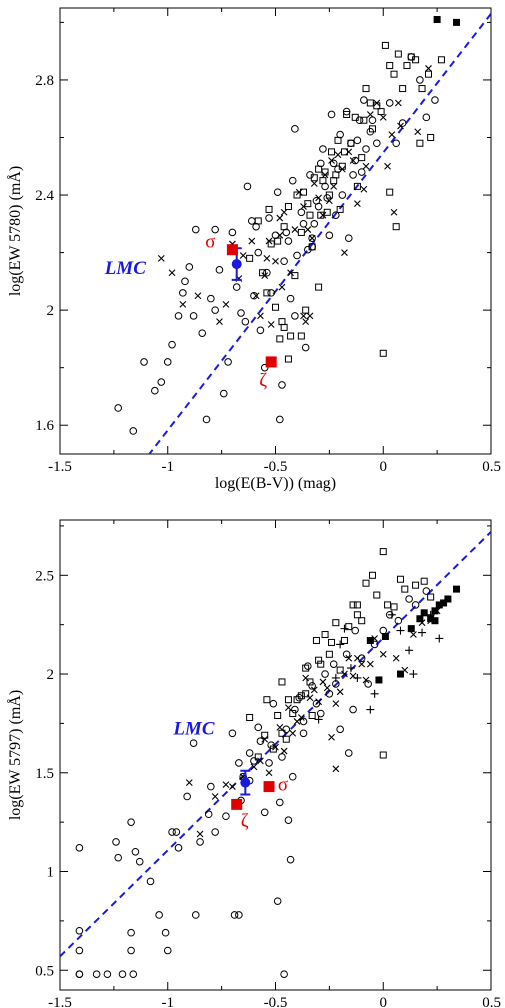 The width and height of the screenshot is (505, 1008). Describe the element at coordinates (44, 774) in the screenshot. I see `y-tick-label: 1.5` at that location.